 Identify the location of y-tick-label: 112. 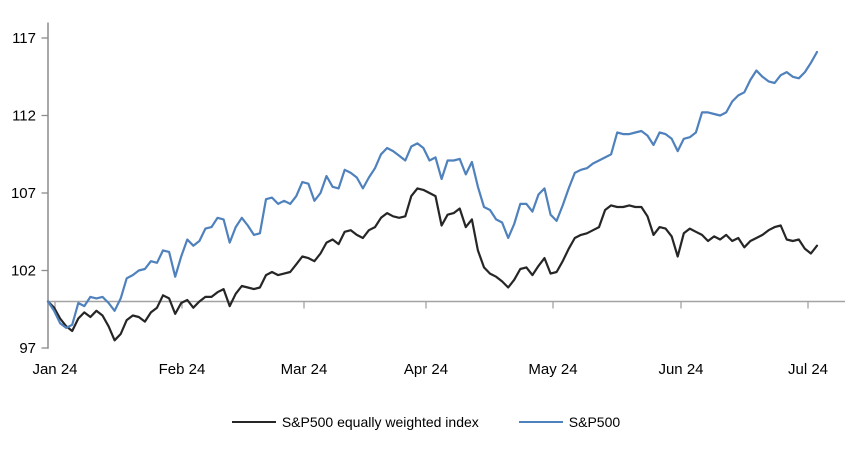
(24, 116).